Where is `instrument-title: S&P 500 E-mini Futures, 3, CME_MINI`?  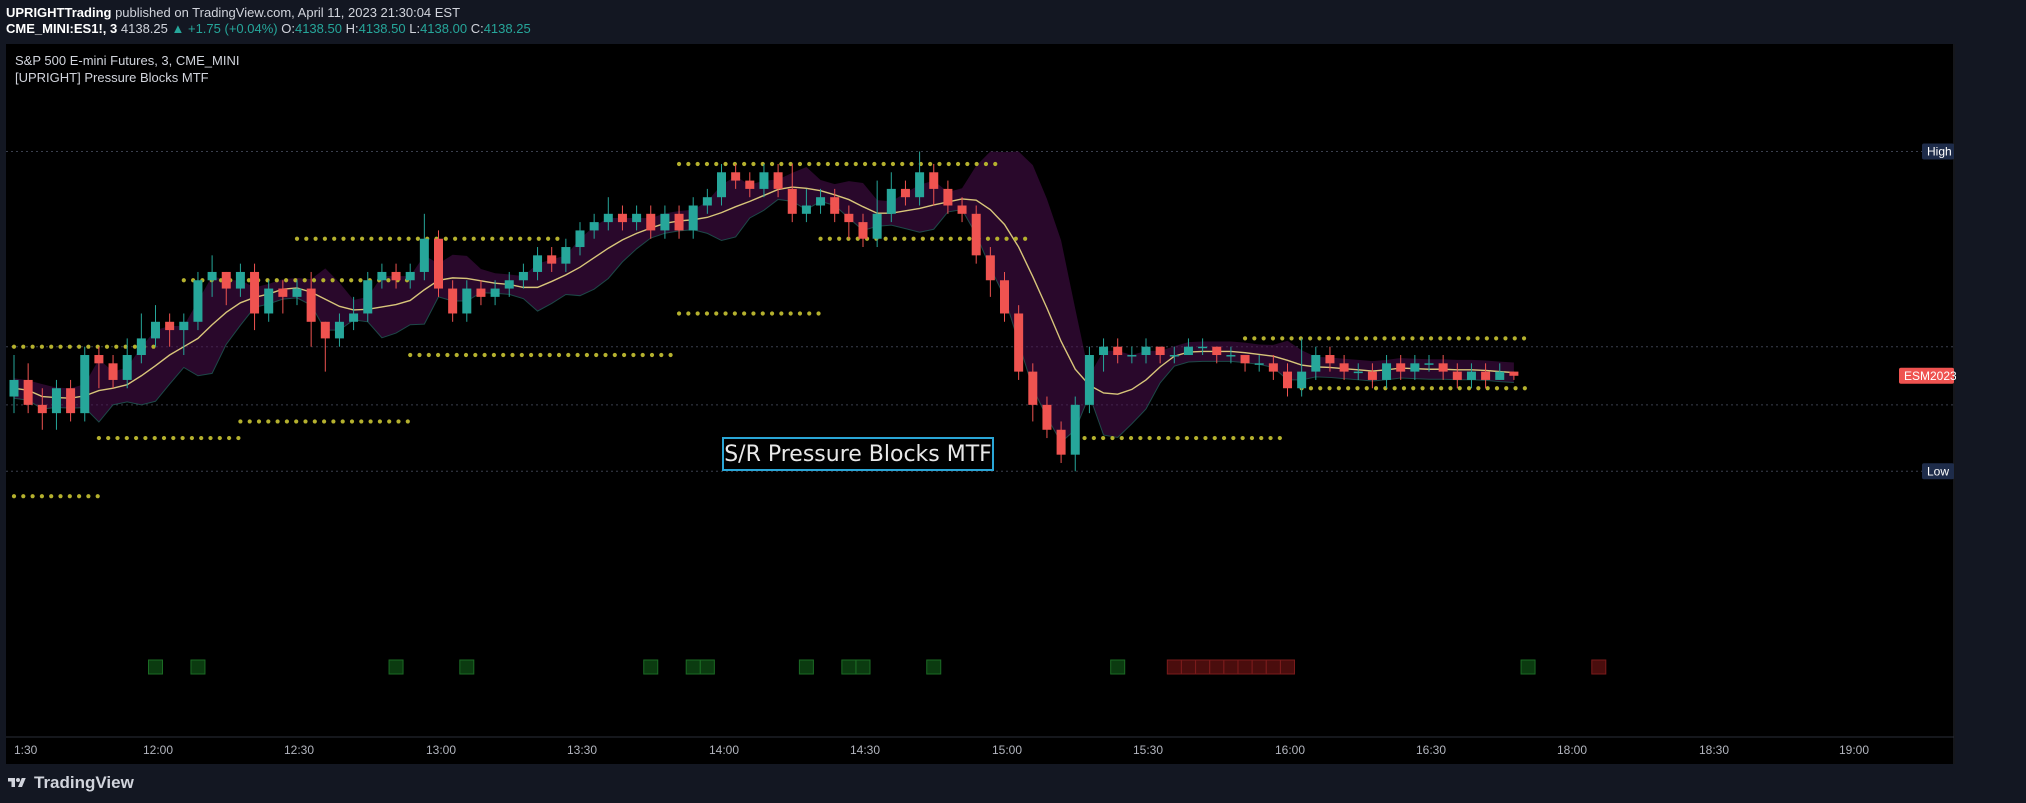
instrument-title: S&P 500 E-mini Futures, 3, CME_MINI is located at coordinates (127, 60).